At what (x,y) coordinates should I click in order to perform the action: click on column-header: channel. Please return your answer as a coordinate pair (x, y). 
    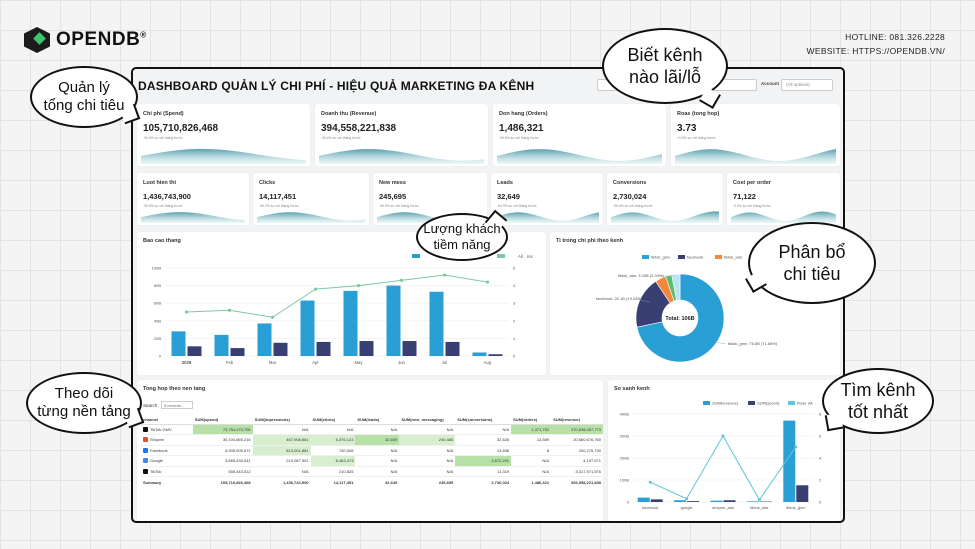
    Looking at the image, I should click on (167, 420).